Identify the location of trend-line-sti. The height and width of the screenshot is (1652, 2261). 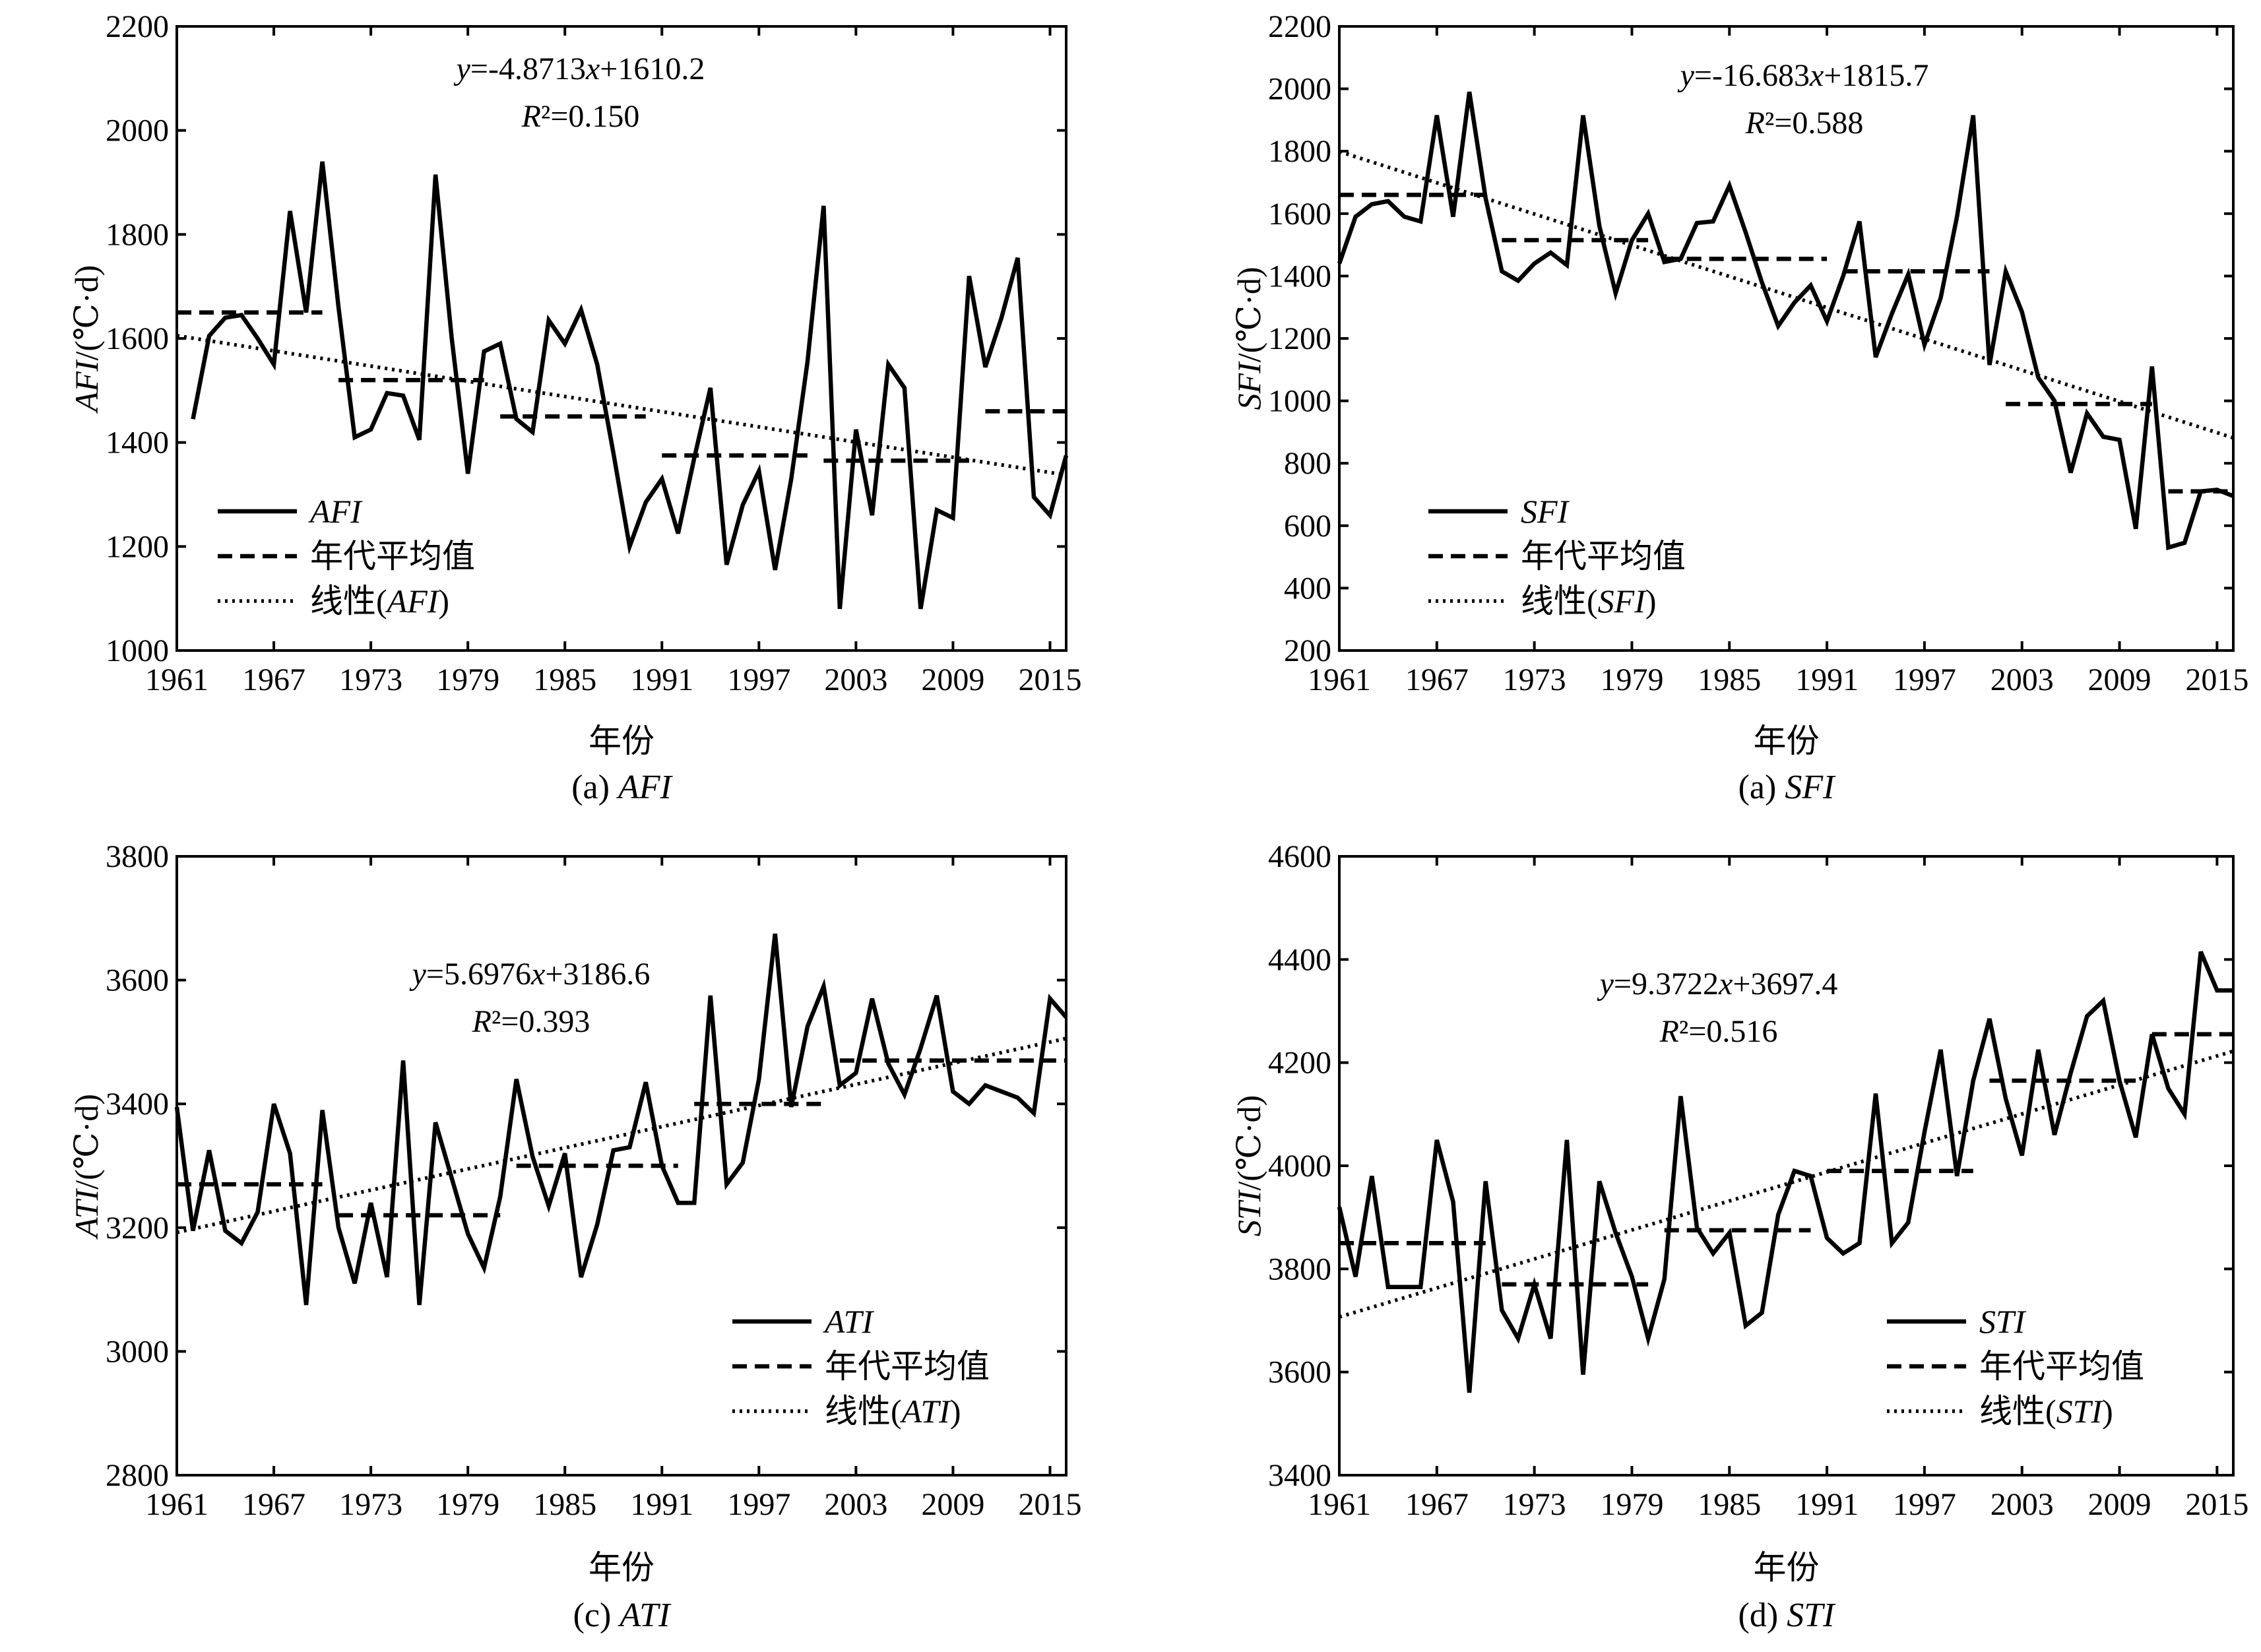
(1786, 1184).